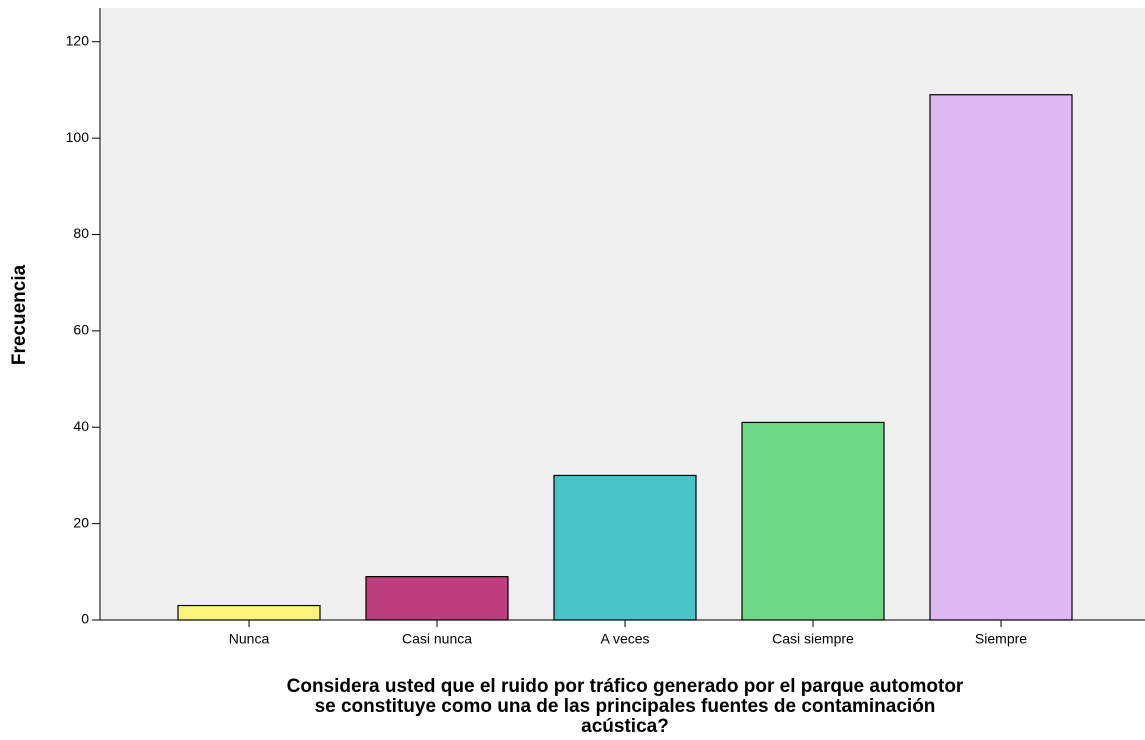 The image size is (1145, 740). Describe the element at coordinates (81, 426) in the screenshot. I see `y-tick-label: 40` at that location.